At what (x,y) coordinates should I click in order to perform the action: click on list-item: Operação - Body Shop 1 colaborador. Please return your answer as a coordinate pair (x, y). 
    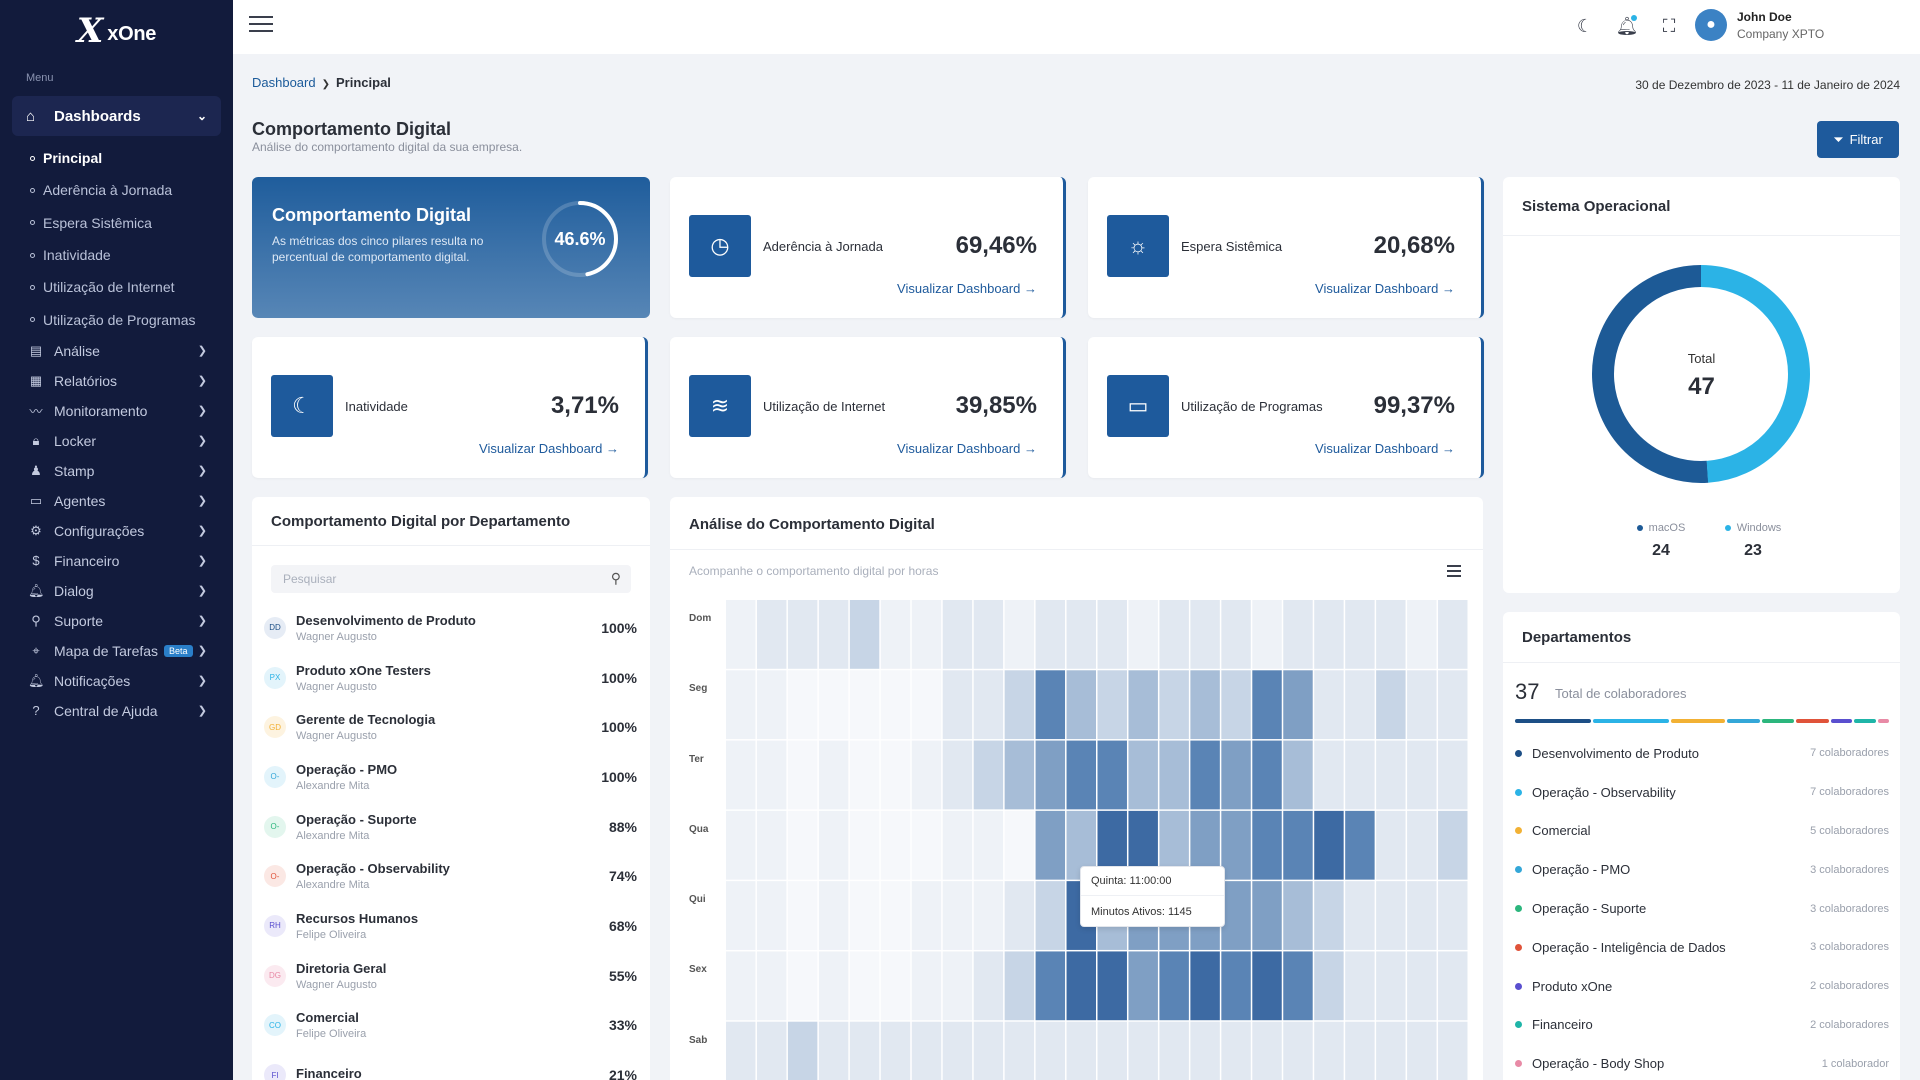
    Looking at the image, I should click on (1702, 1062).